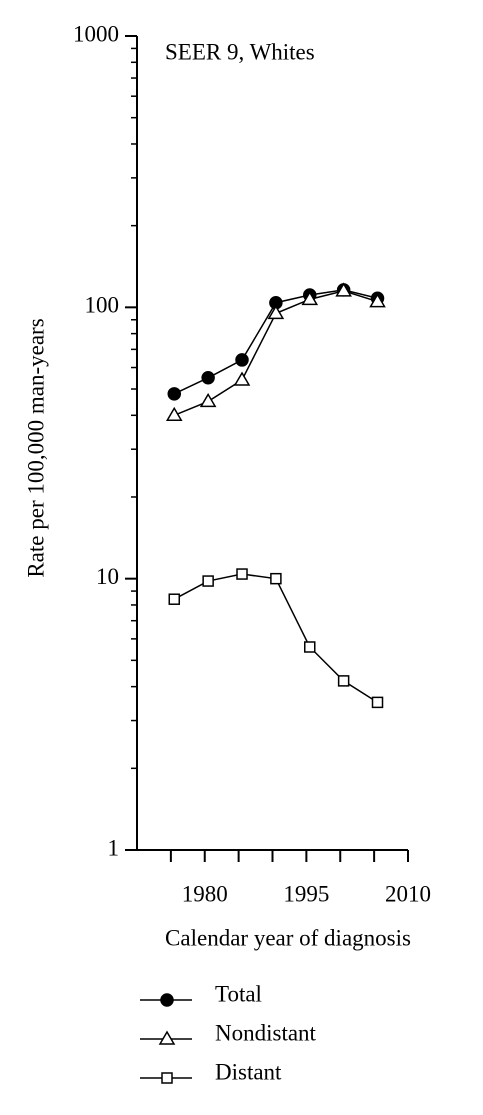  Describe the element at coordinates (238, 993) in the screenshot. I see `legend-label: Total` at that location.